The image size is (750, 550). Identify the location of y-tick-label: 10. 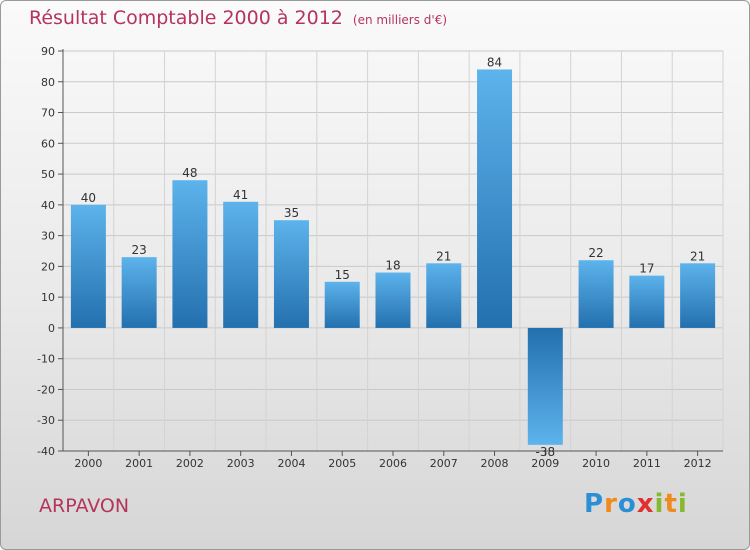
(48, 297).